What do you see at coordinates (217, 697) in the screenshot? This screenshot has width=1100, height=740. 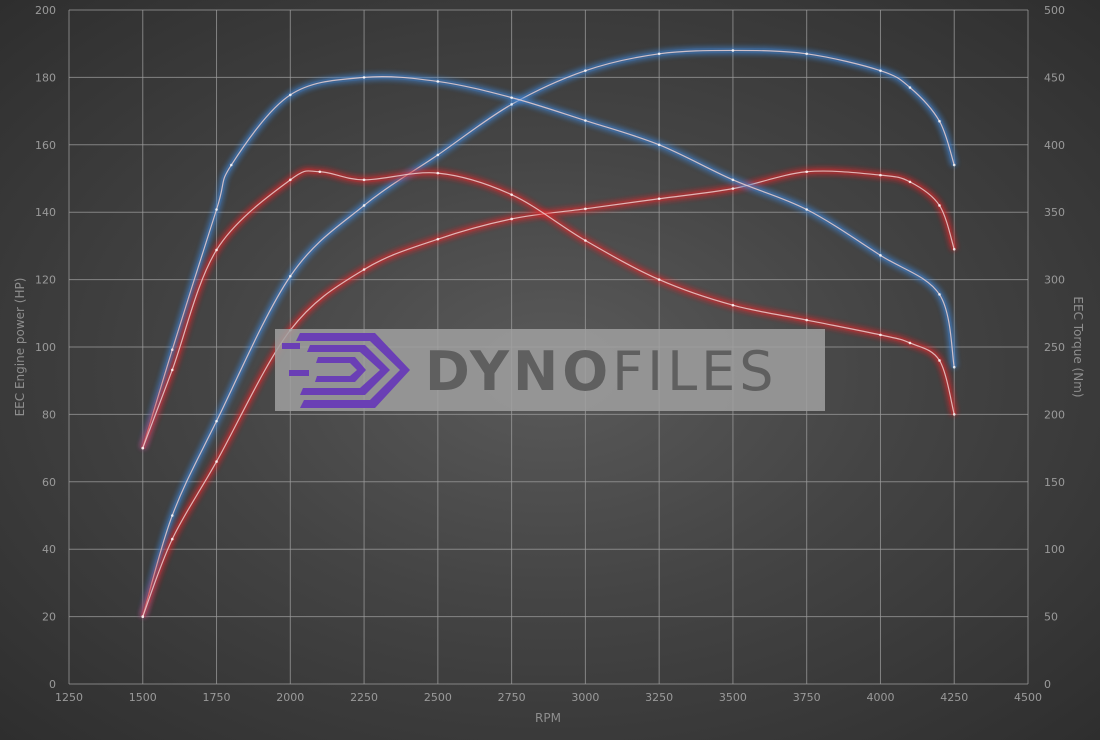 I see `x-tick-label: 1750` at bounding box center [217, 697].